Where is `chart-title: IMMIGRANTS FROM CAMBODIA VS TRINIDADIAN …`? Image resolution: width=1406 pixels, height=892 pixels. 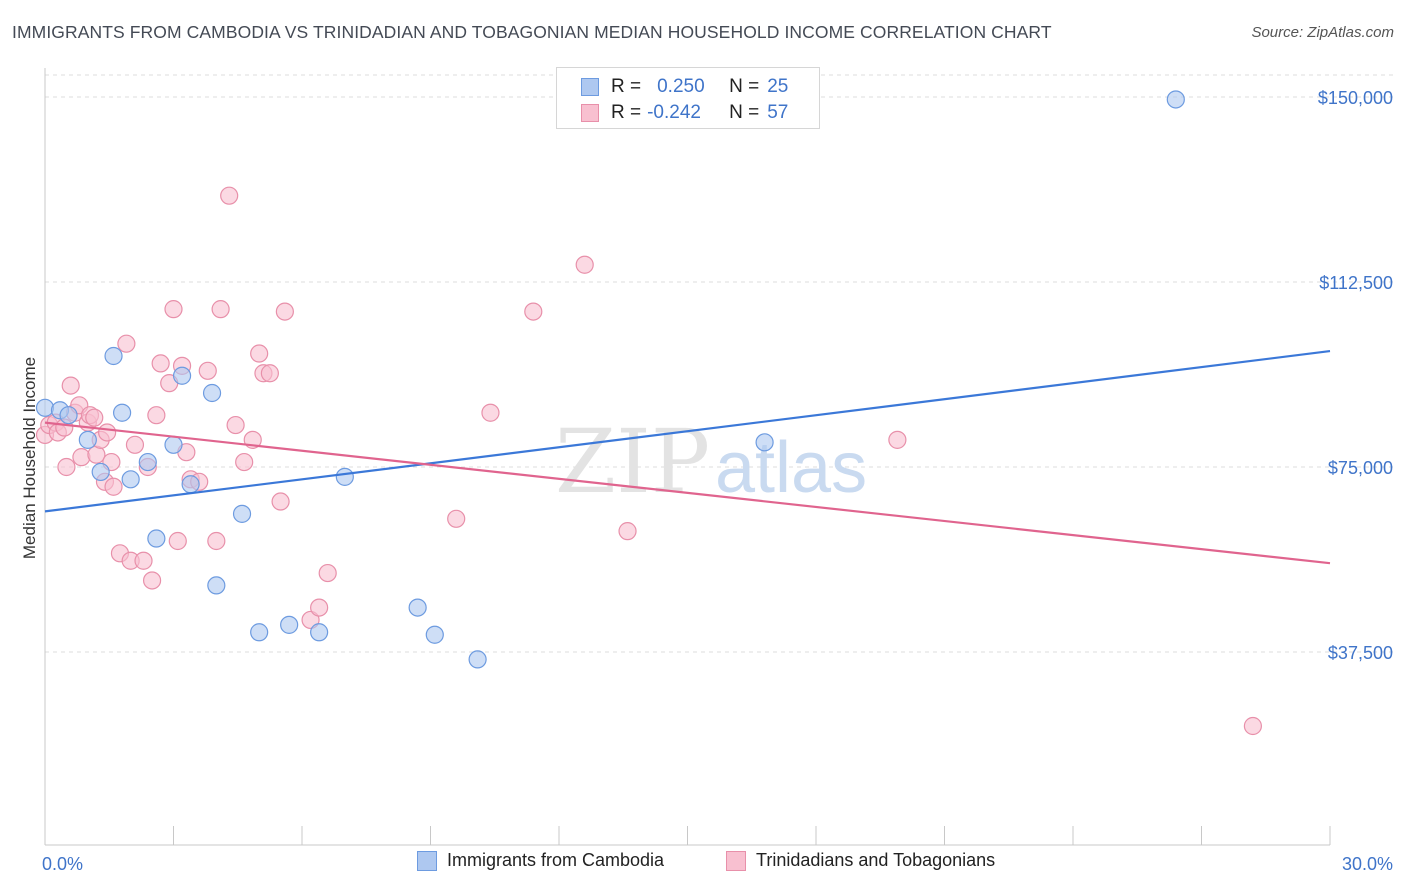
chart-title: IMMIGRANTS FROM CAMBODIA VS TRINIDADIAN … is located at coordinates (532, 32).